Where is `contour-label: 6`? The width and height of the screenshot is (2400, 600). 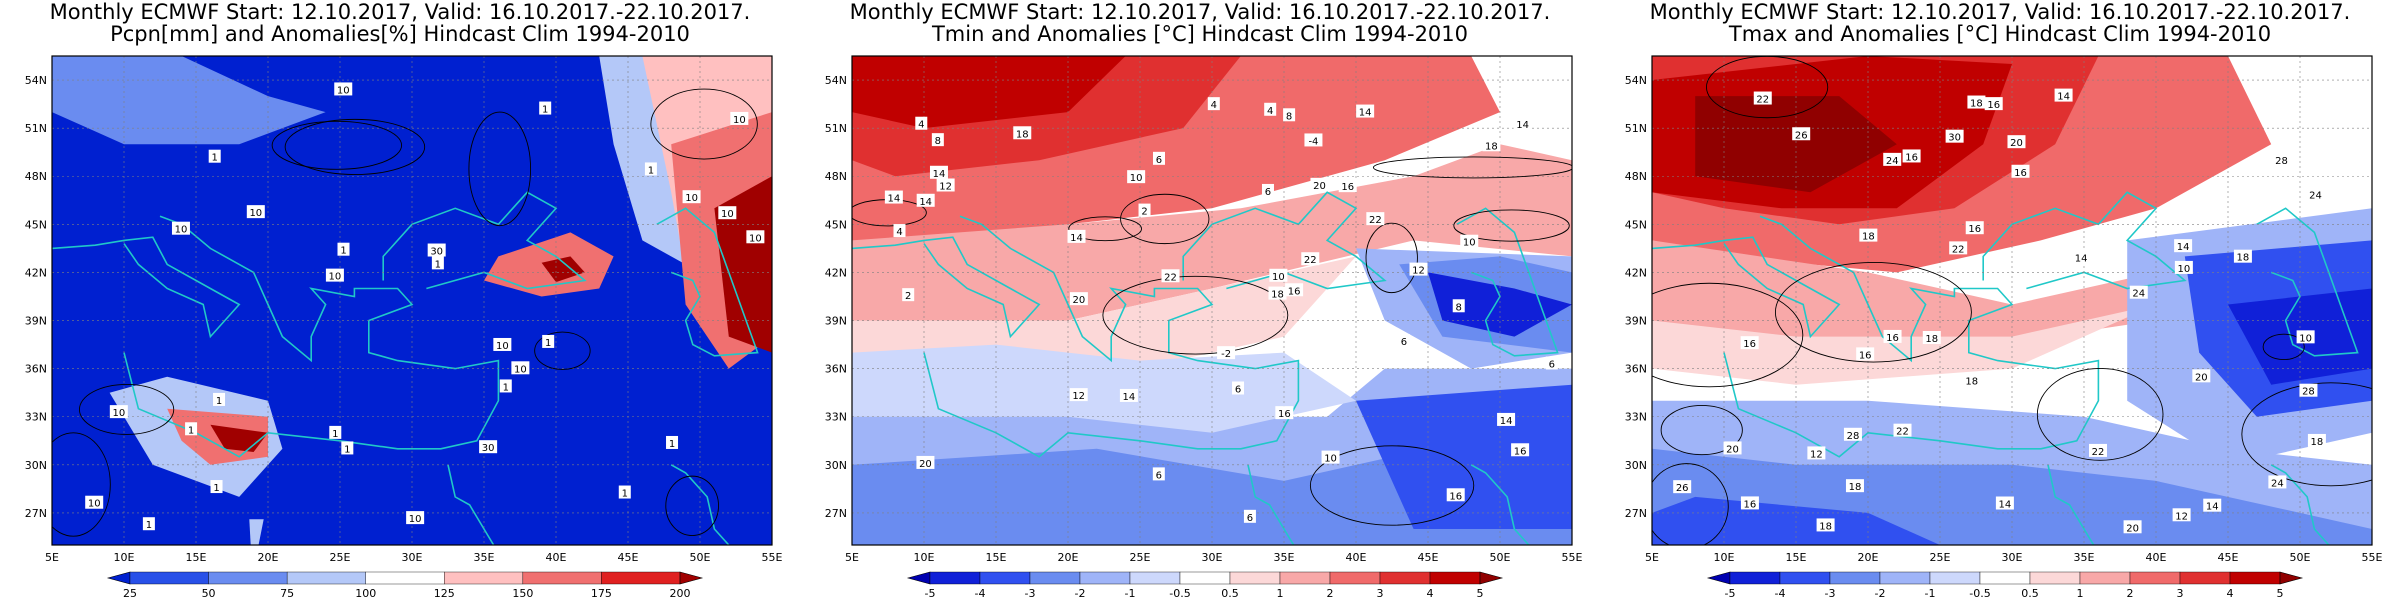
contour-label: 6 is located at coordinates (1238, 389).